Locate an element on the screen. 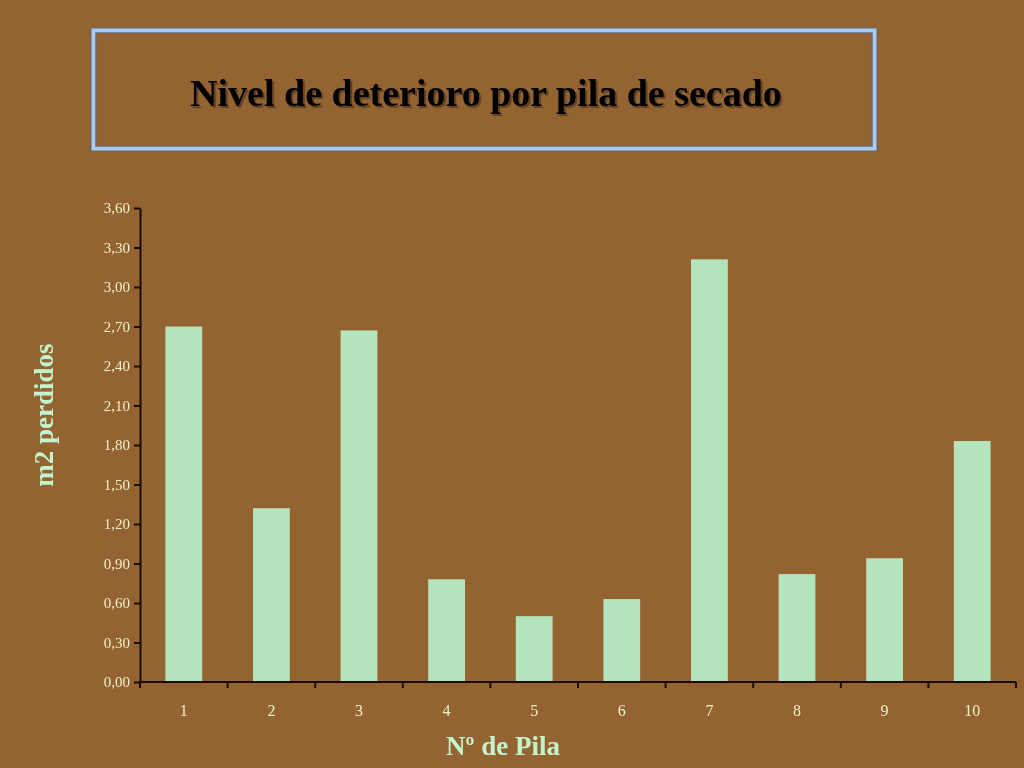 This screenshot has height=768, width=1024. x-tick-label: 6 is located at coordinates (621, 710).